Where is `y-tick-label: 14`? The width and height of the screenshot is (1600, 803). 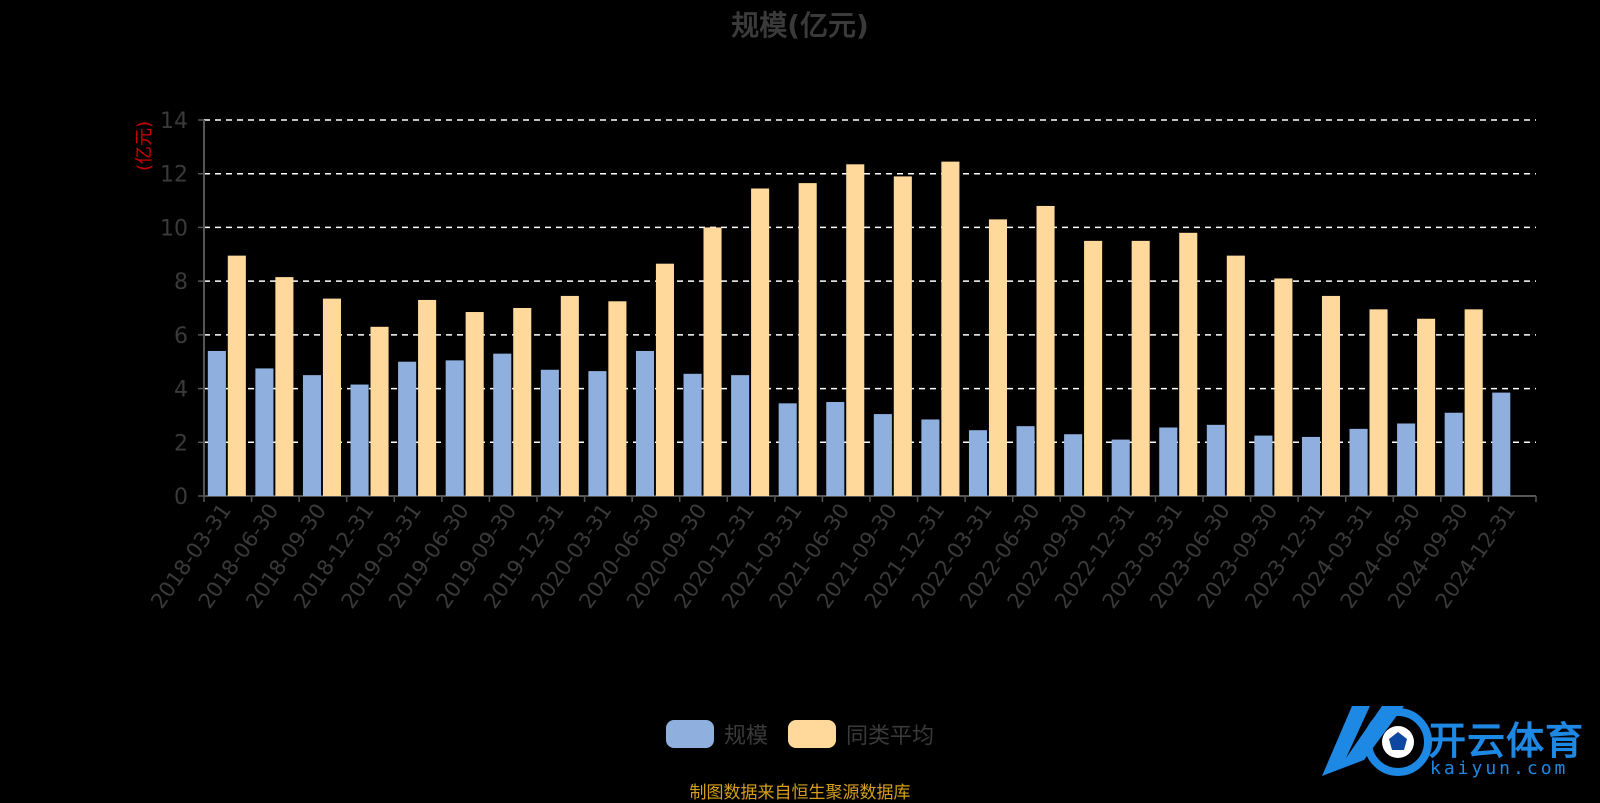
y-tick-label: 14 is located at coordinates (174, 121).